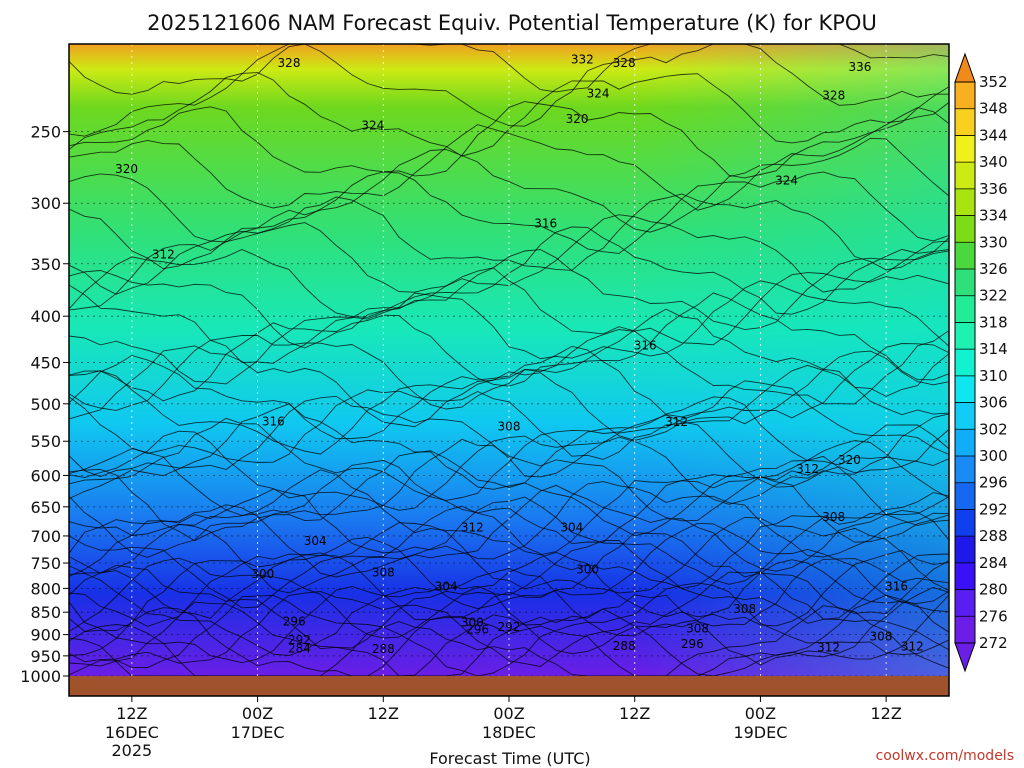 This screenshot has width=1024, height=768. I want to click on contour-label: 332, so click(582, 59).